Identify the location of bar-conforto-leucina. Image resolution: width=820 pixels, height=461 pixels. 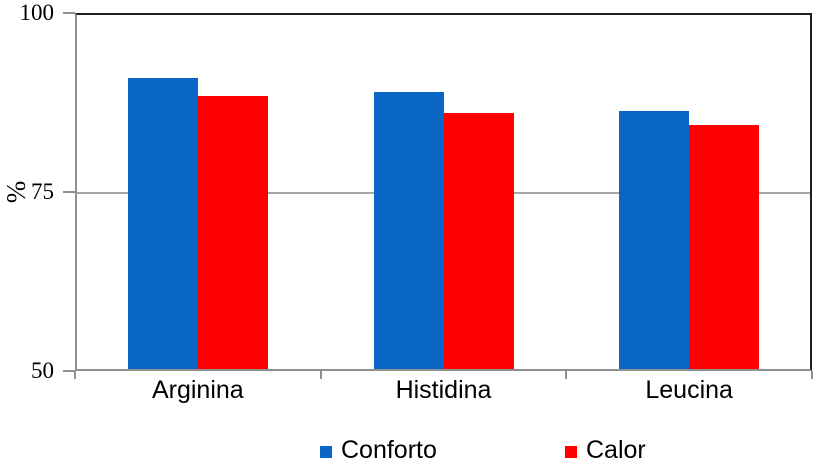
(654, 240).